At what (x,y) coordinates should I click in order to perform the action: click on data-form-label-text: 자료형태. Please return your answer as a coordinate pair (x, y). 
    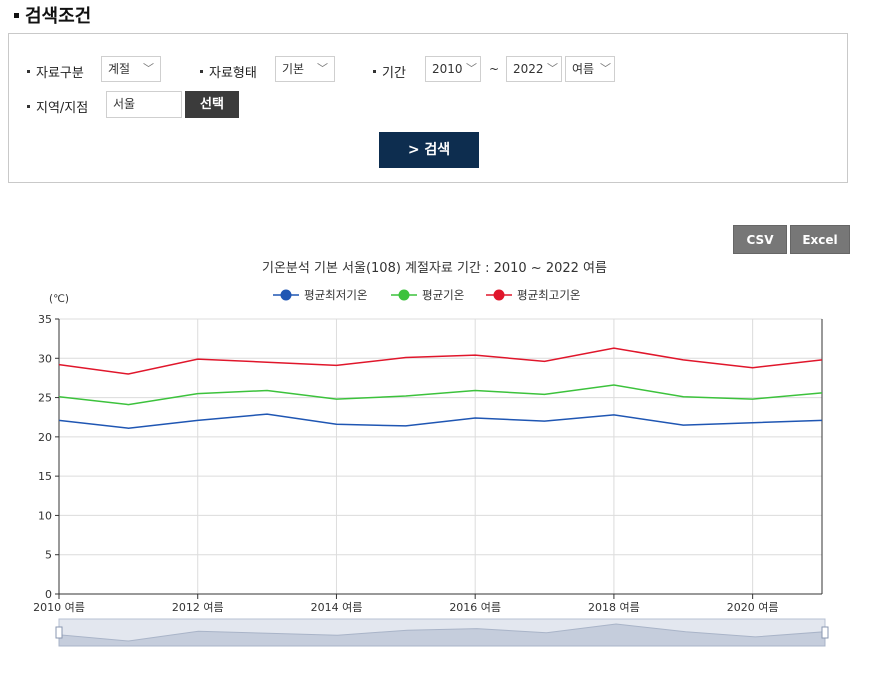
    Looking at the image, I should click on (233, 73).